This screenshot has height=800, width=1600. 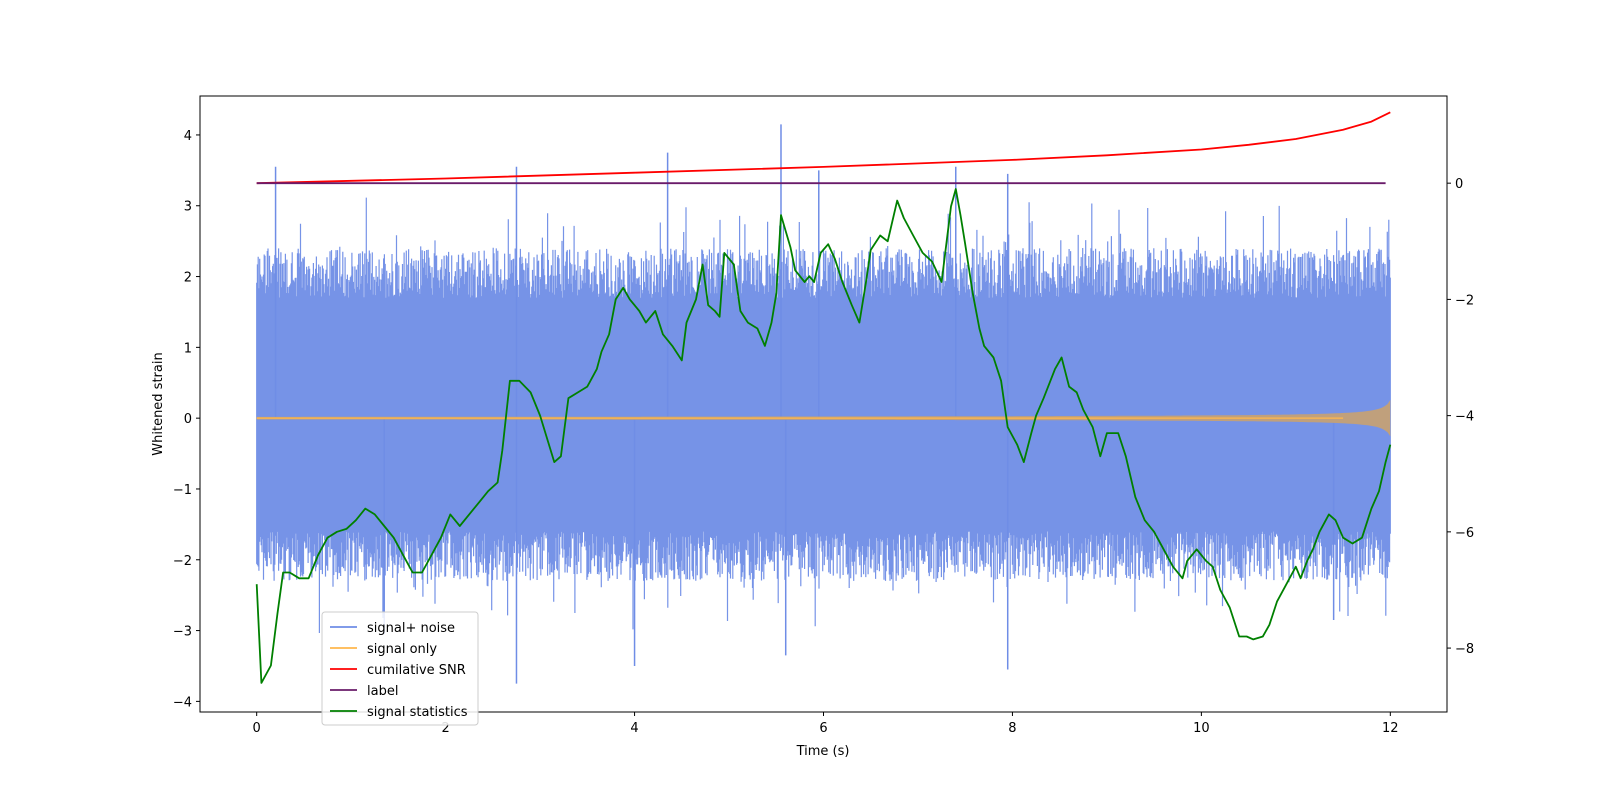 I want to click on y2-tick-label: 0, so click(x=1459, y=184).